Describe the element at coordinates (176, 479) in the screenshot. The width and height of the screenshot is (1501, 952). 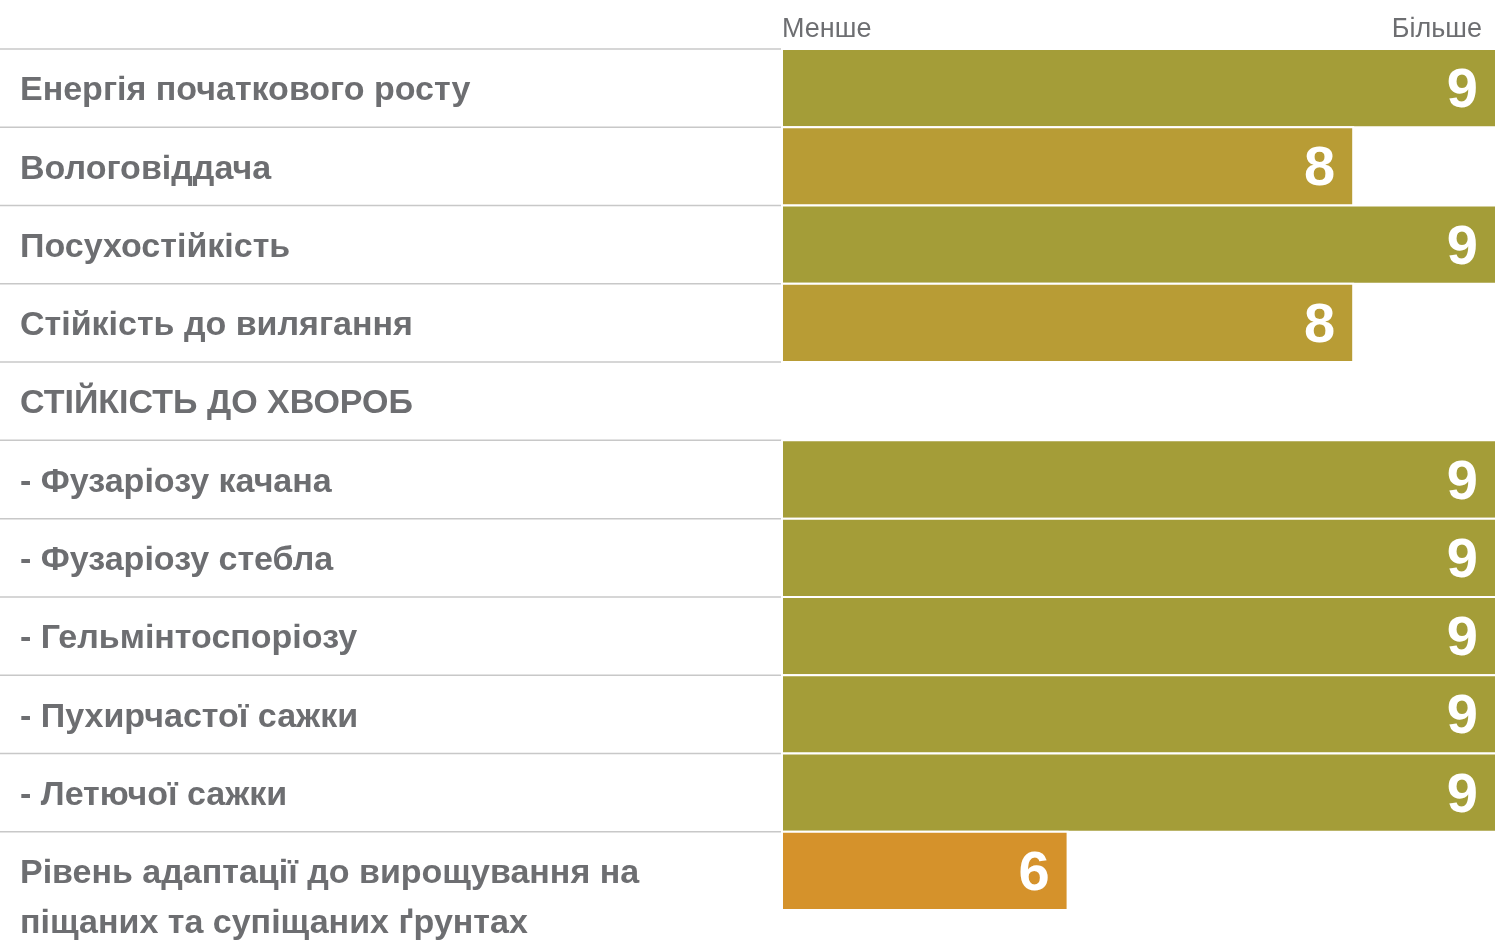
I see `y-tick-label: - Фузаріозу качана` at that location.